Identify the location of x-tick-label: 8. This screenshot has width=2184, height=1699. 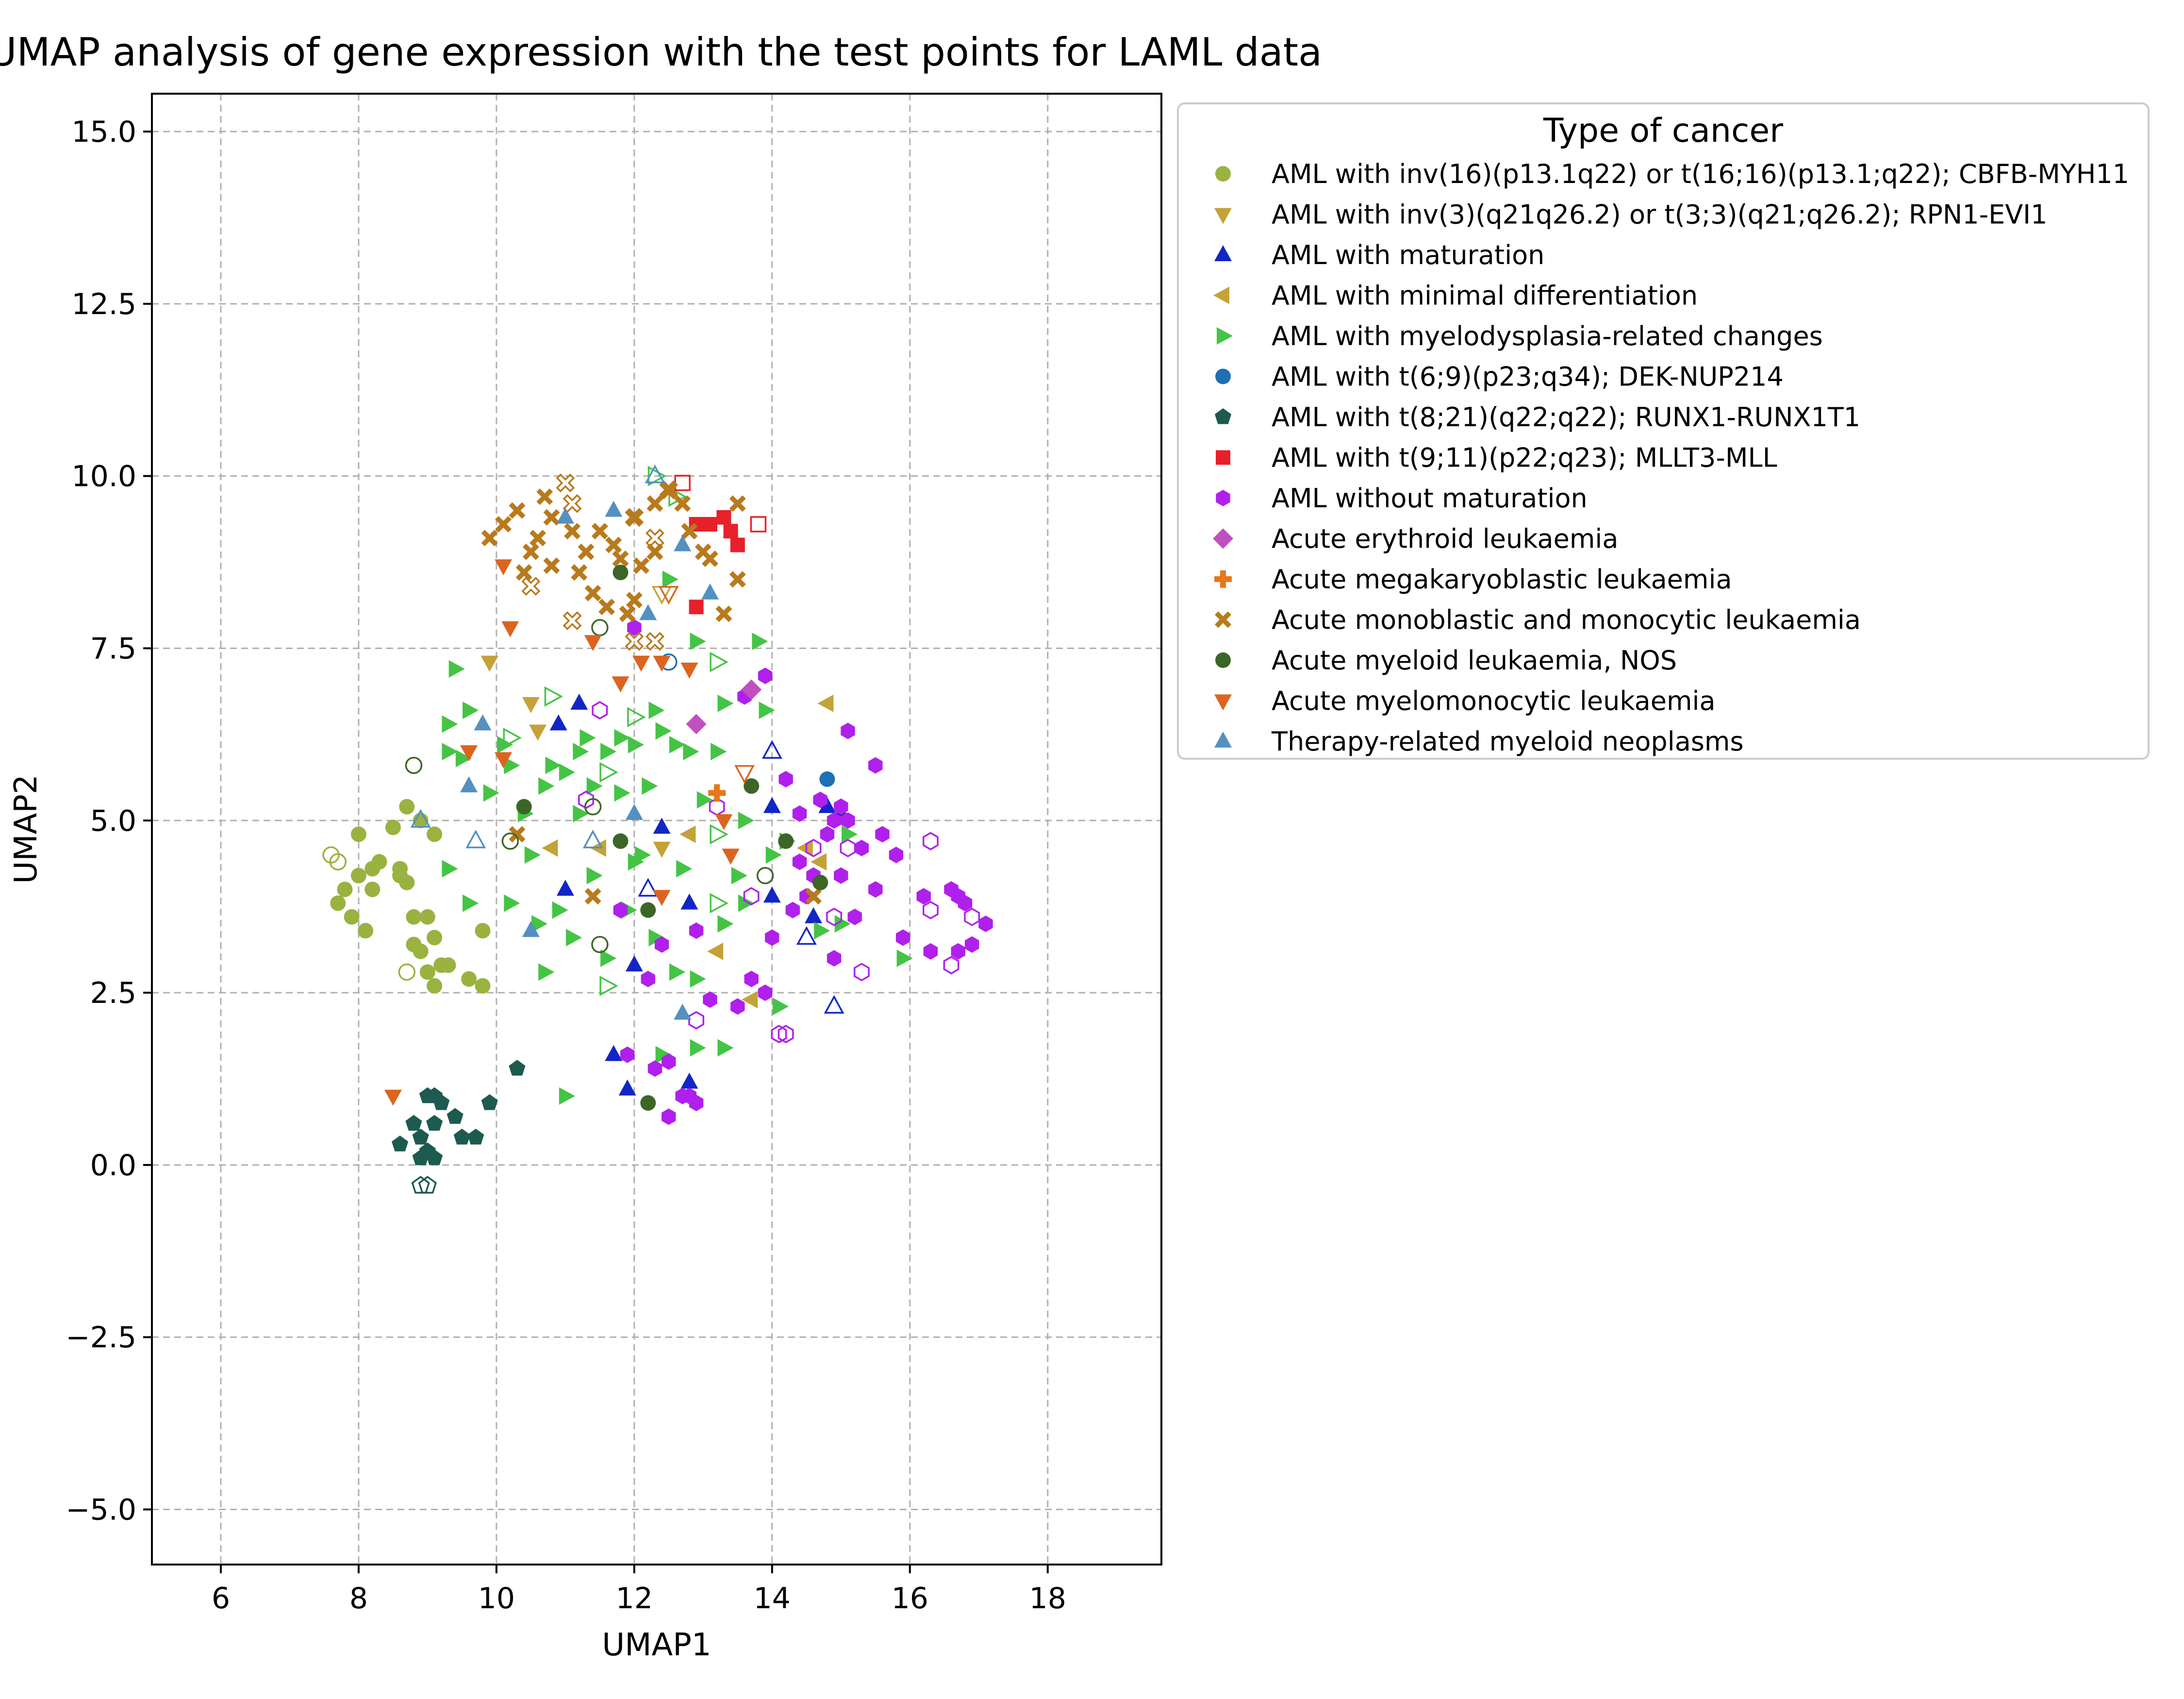
(358, 1599).